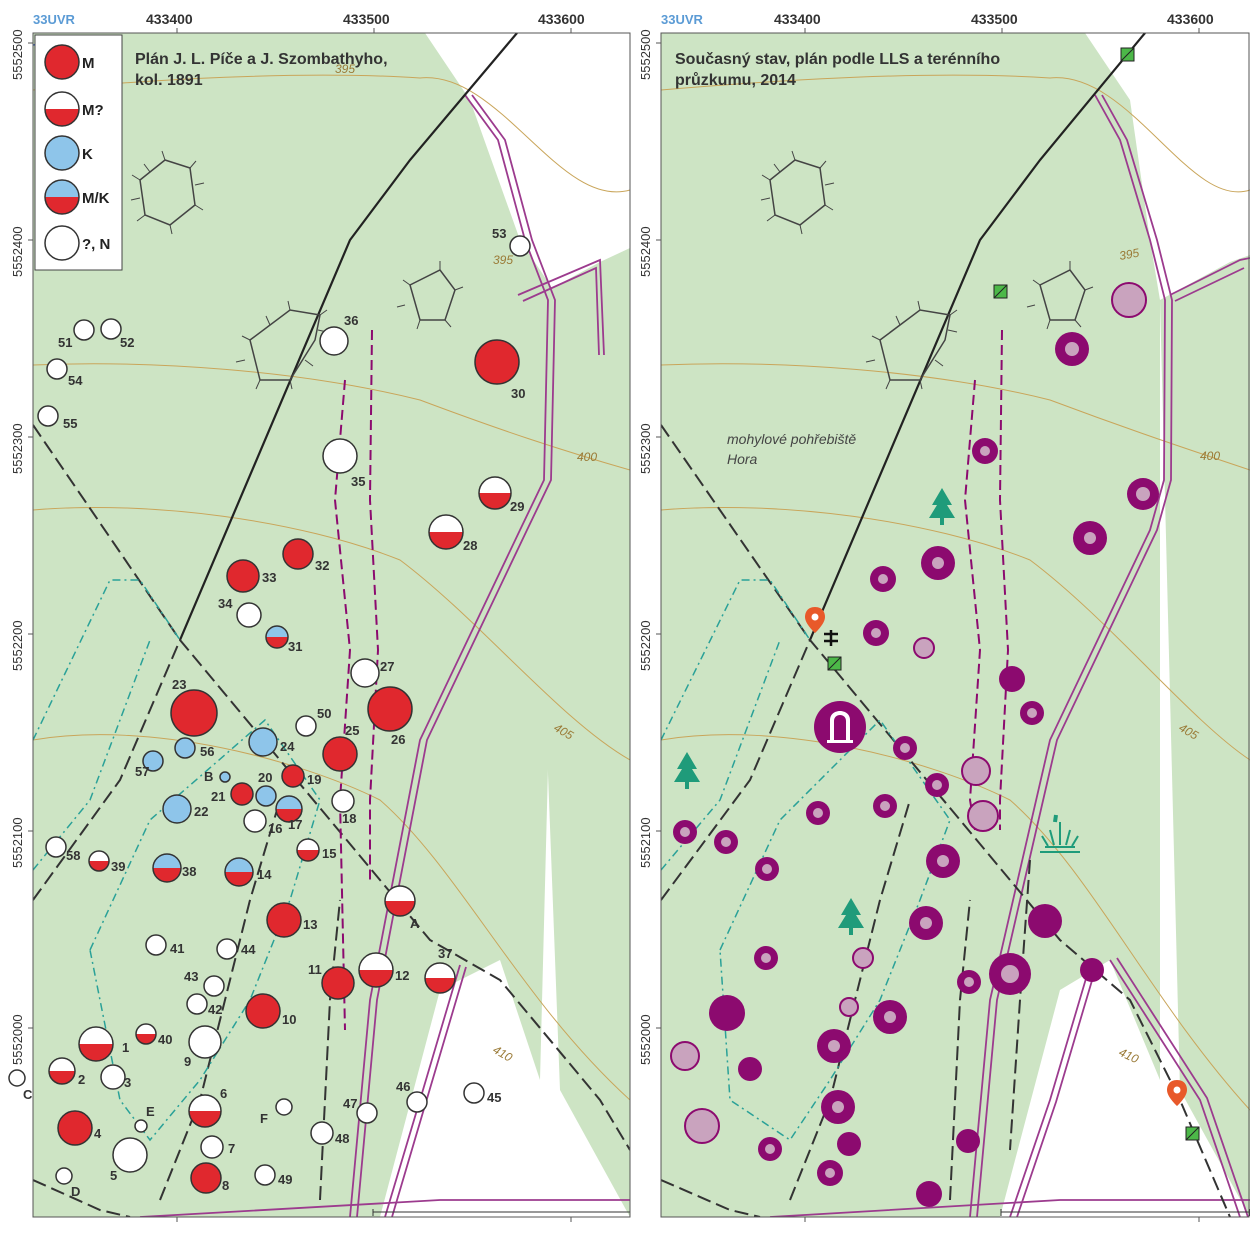 The image size is (1250, 1239). Describe the element at coordinates (352, 730) in the screenshot. I see `mound-label: 25` at that location.